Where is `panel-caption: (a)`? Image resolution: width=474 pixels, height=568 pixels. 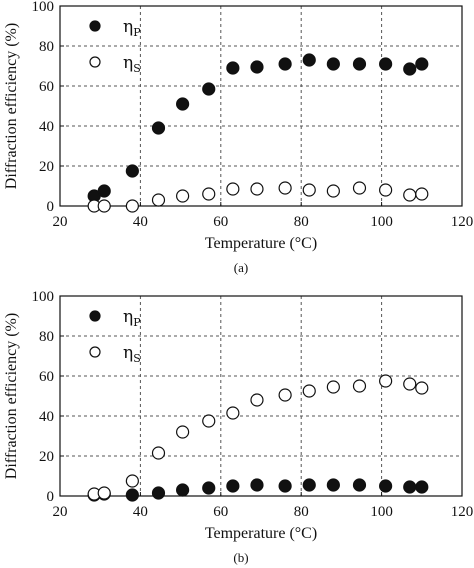
panel-caption: (a) is located at coordinates (241, 267).